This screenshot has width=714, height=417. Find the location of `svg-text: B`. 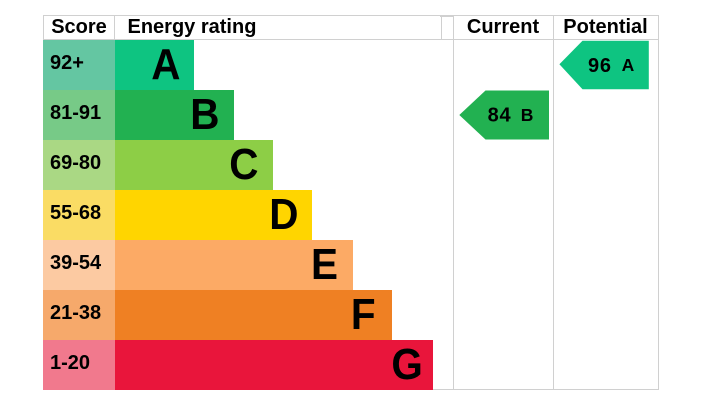

svg-text: B is located at coordinates (526, 115).